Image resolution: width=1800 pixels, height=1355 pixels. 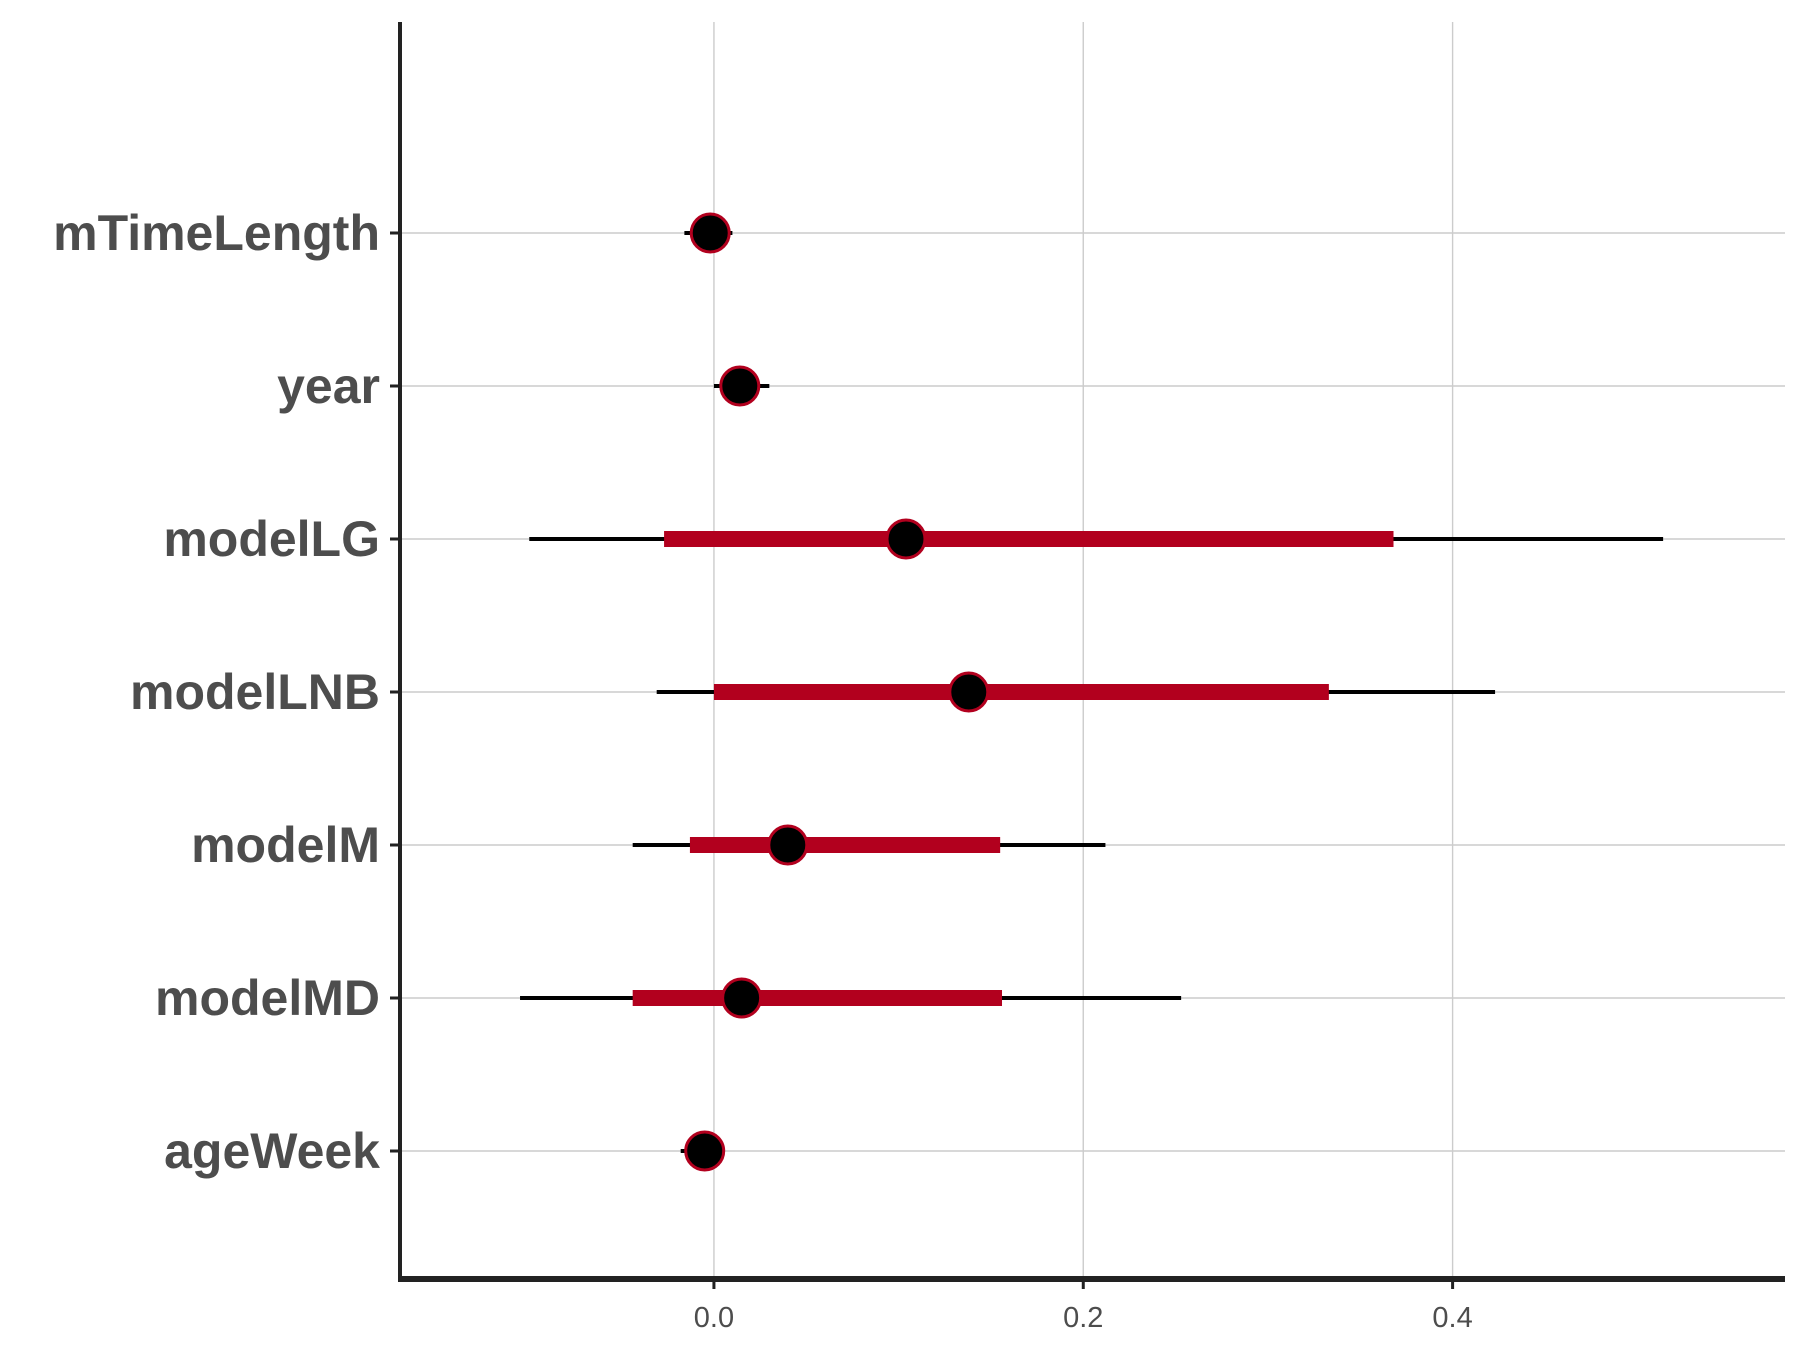 What do you see at coordinates (1083, 1318) in the screenshot?
I see `x-tick-label: 0.2` at bounding box center [1083, 1318].